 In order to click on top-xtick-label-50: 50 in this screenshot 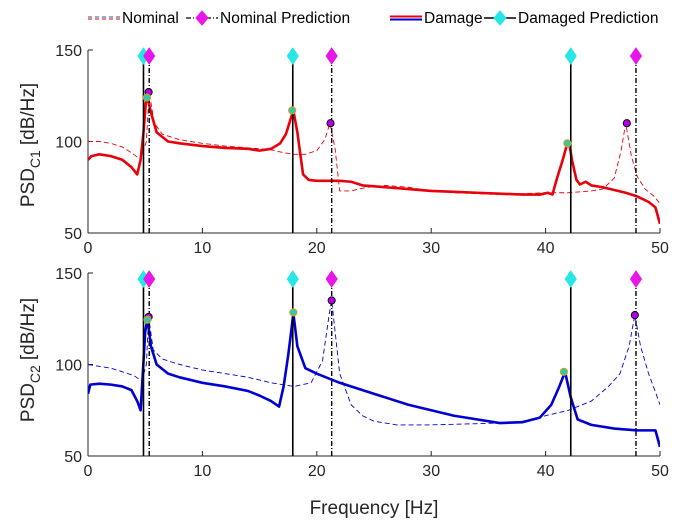, I will do `click(660, 248)`.